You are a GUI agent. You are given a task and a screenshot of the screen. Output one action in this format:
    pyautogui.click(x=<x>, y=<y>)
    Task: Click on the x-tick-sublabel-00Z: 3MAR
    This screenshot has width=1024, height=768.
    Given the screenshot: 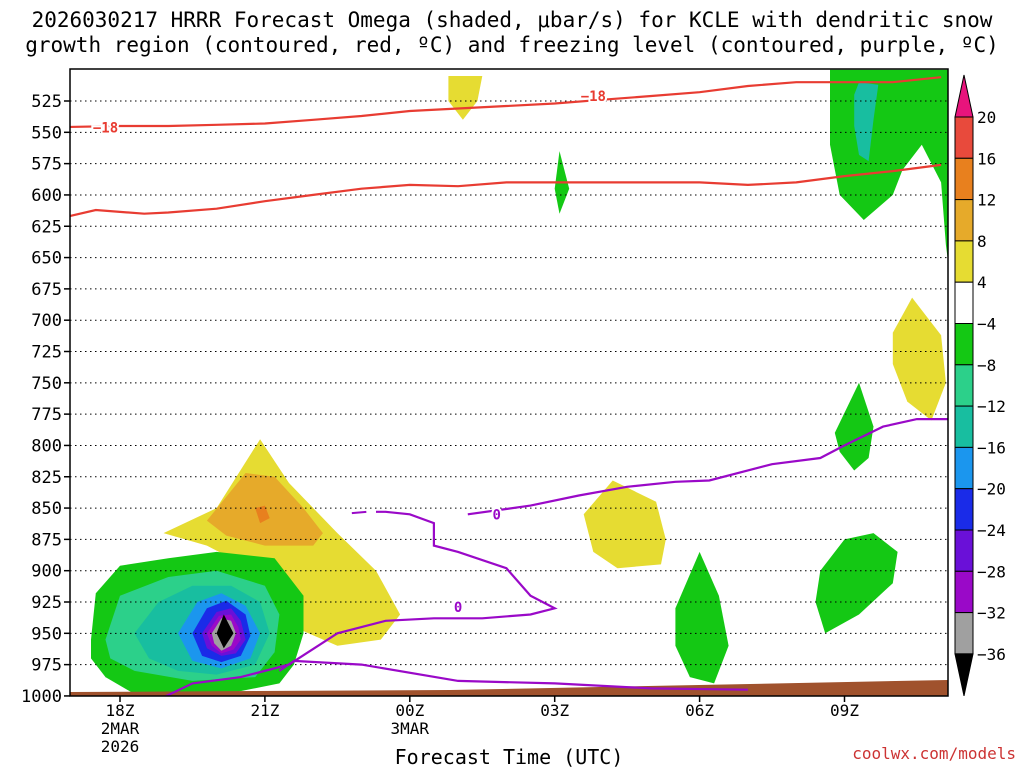 What is the action you would take?
    pyautogui.click(x=410, y=728)
    